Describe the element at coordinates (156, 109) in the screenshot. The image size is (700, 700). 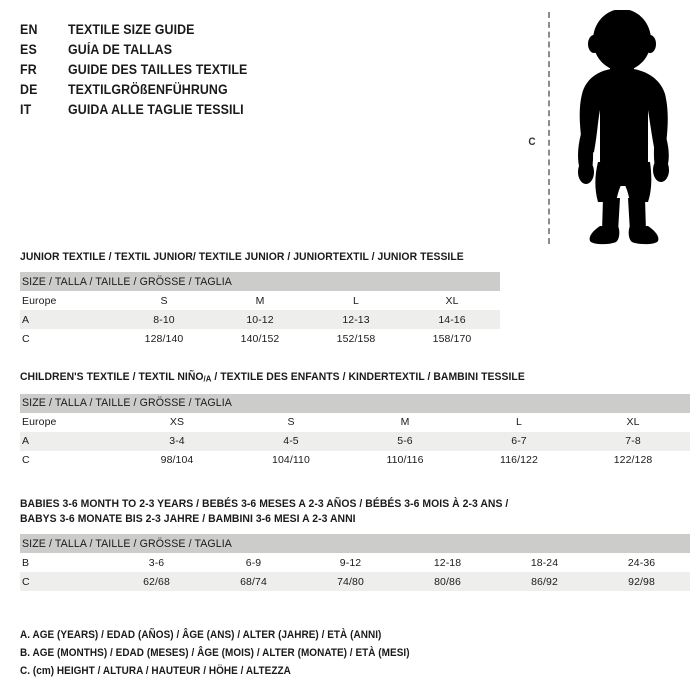
I see `language-title: GUIDA ALLE TAGLIE TESSILI` at that location.